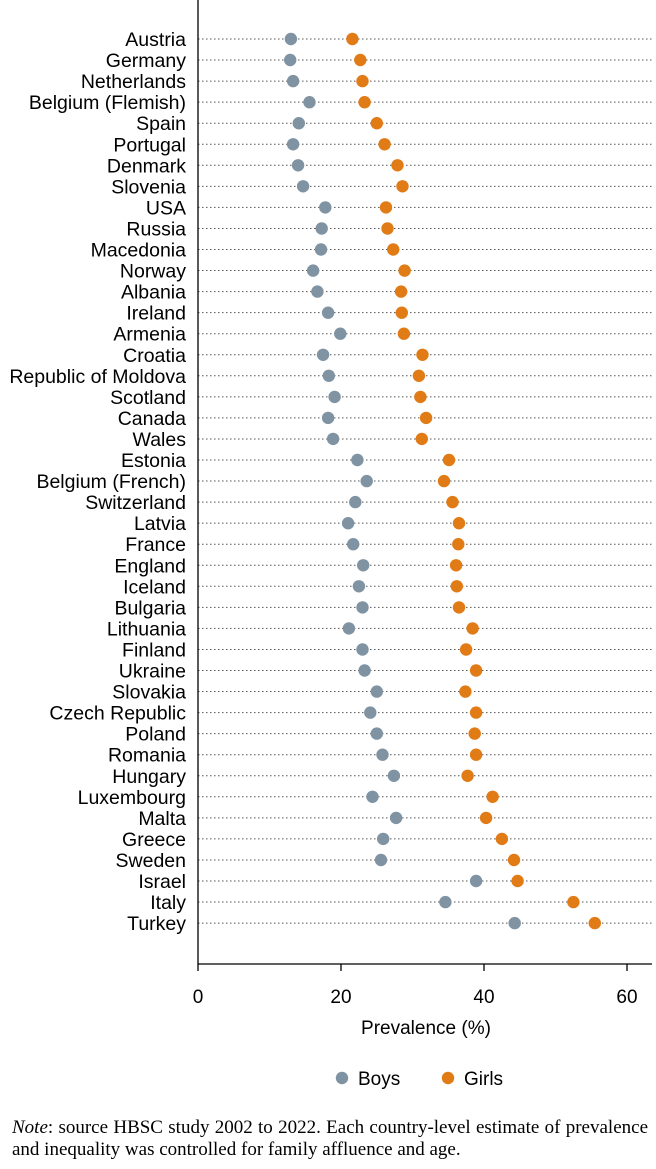 The width and height of the screenshot is (656, 1169). Describe the element at coordinates (340, 997) in the screenshot. I see `x-tick-label: 20` at that location.